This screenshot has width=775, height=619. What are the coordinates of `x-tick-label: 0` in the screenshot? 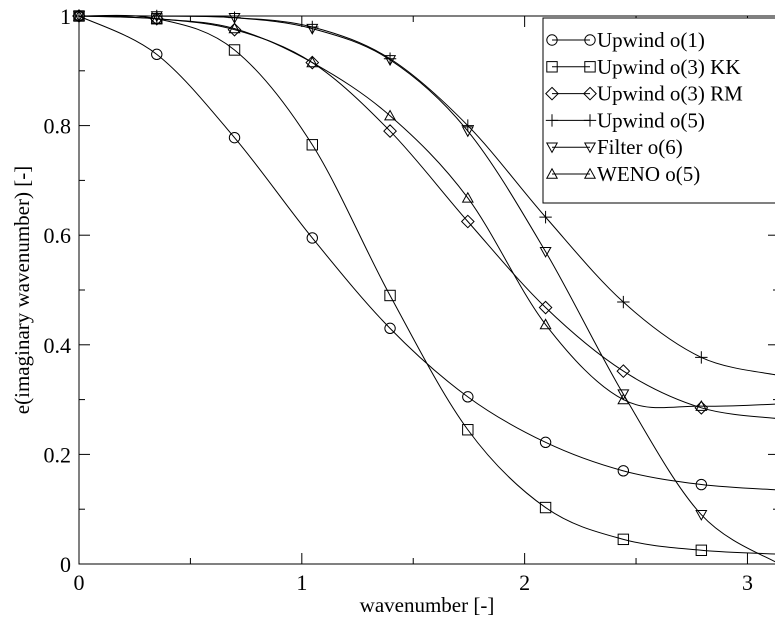 It's located at (79, 582).